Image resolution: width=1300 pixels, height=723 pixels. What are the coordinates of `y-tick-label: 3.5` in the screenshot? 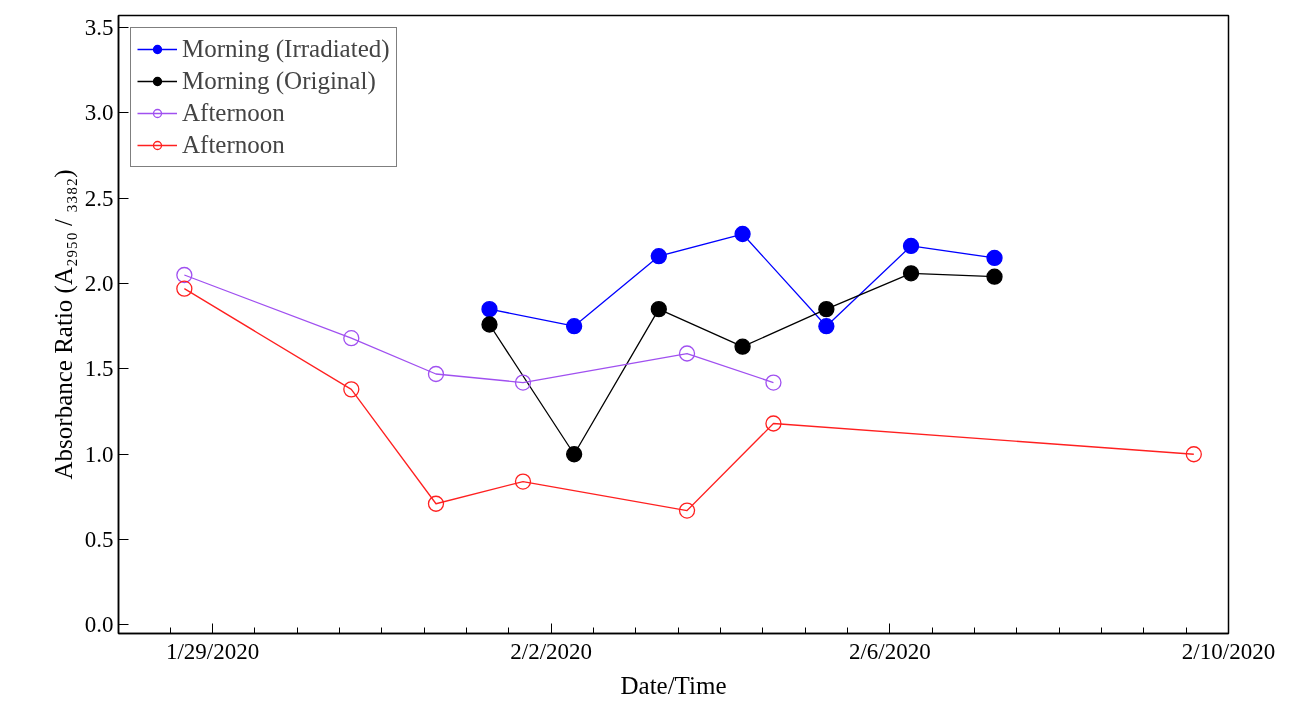 It's located at (99, 27).